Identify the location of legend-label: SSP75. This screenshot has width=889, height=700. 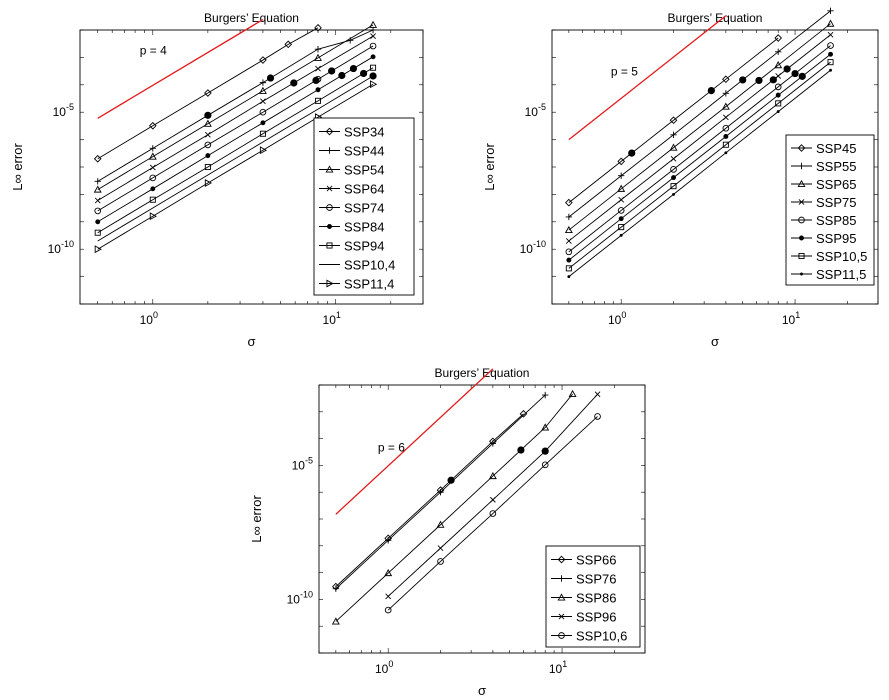
(836, 202).